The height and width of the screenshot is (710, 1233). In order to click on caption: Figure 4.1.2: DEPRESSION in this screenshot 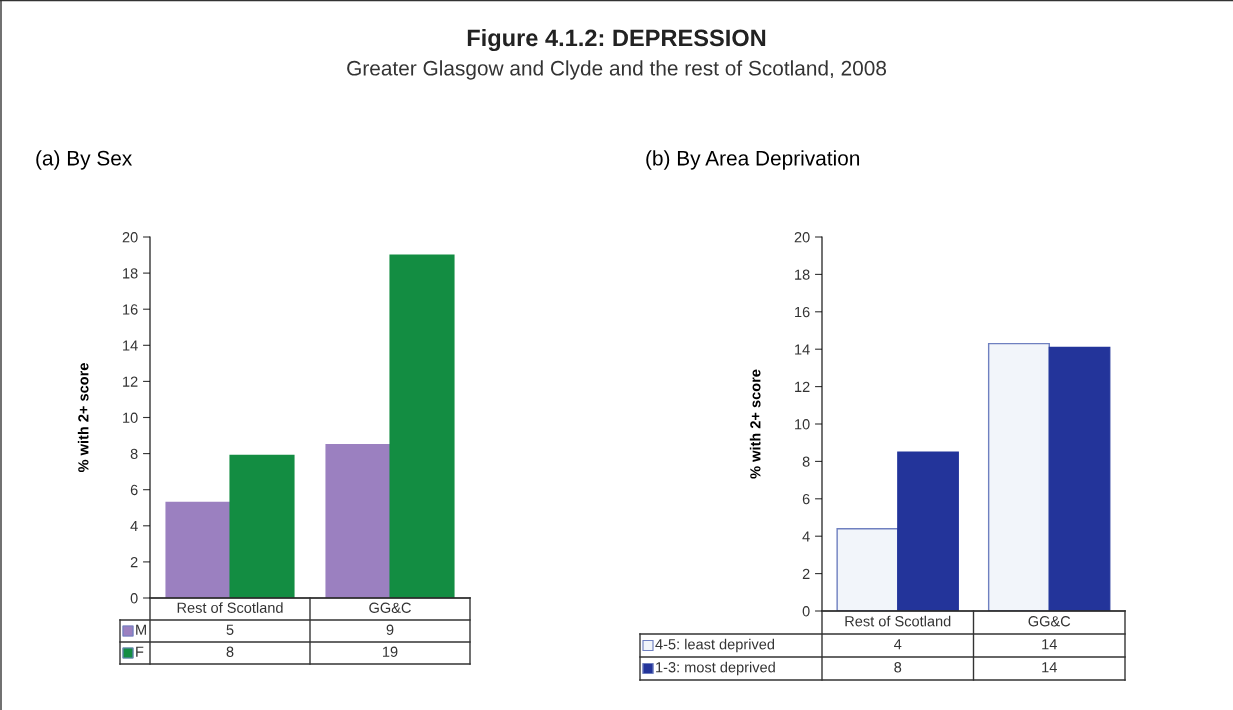, I will do `click(616, 40)`.